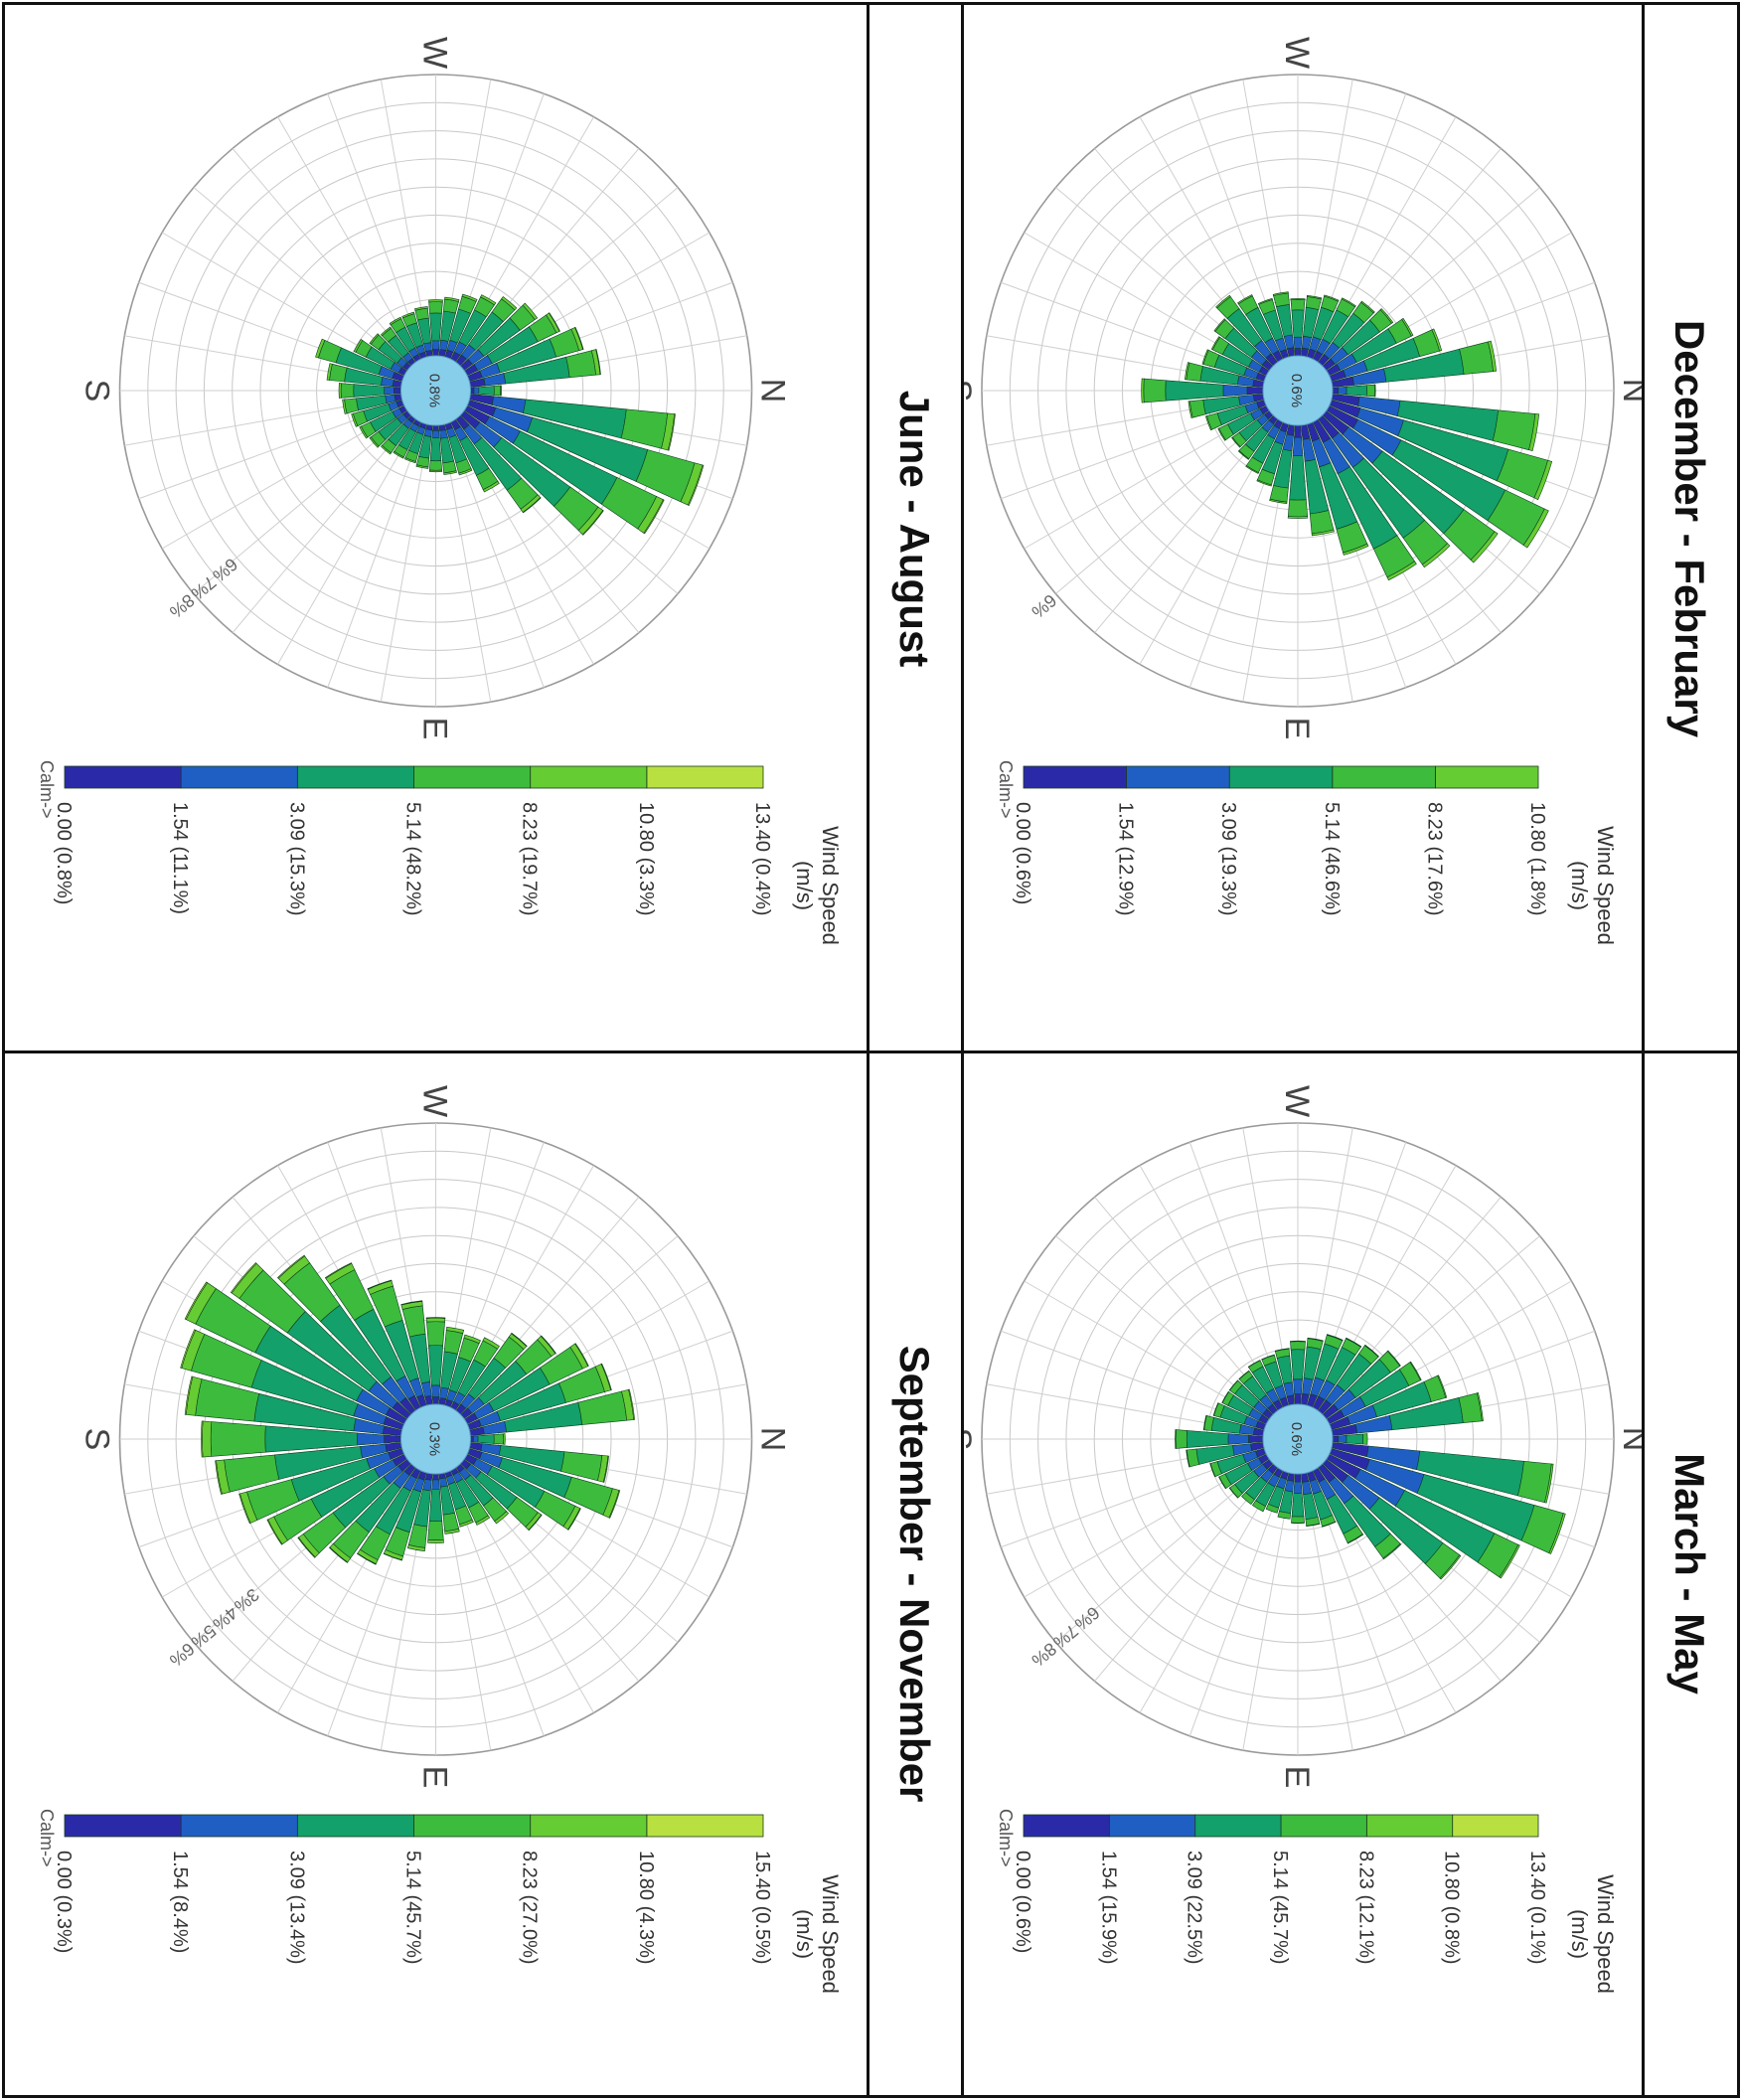 The height and width of the screenshot is (2100, 1742). I want to click on calm-percentage-label: 0.8%, so click(435, 390).